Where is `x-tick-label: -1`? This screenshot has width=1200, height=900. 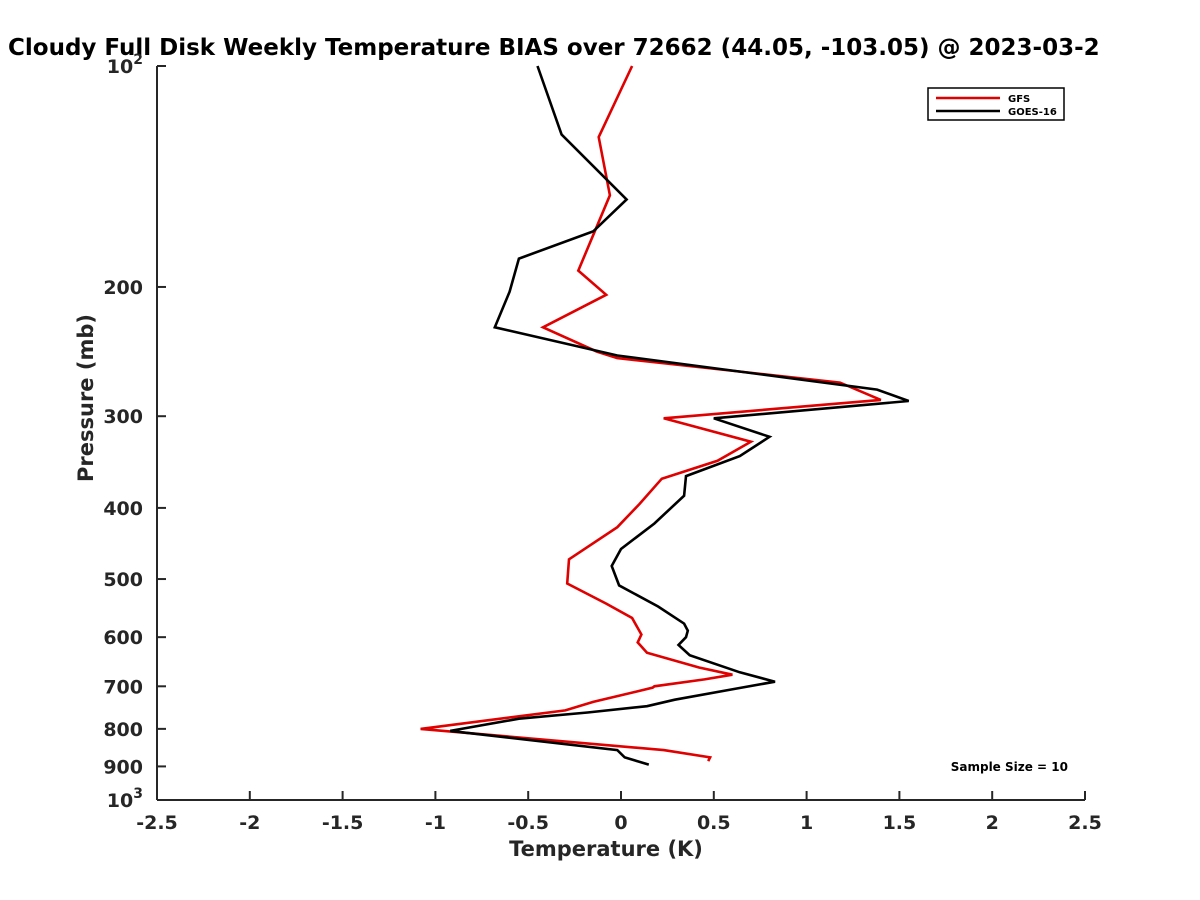
x-tick-label: -1 is located at coordinates (435, 823).